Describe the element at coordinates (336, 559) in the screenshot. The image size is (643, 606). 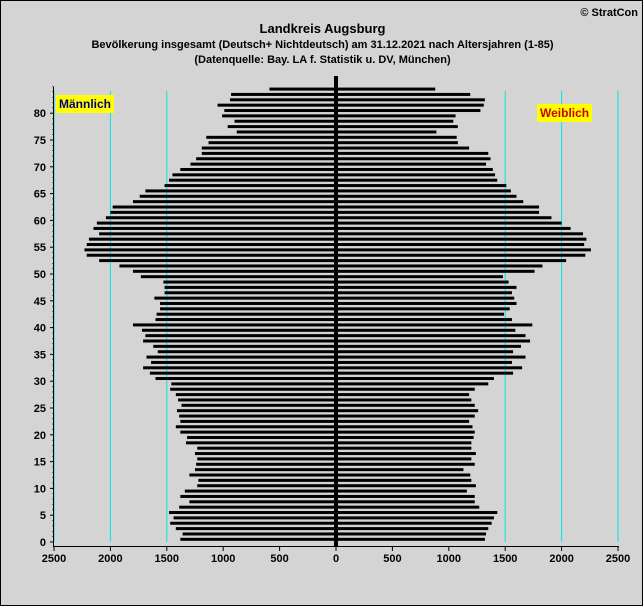
I see `x-tick-label: 0` at that location.